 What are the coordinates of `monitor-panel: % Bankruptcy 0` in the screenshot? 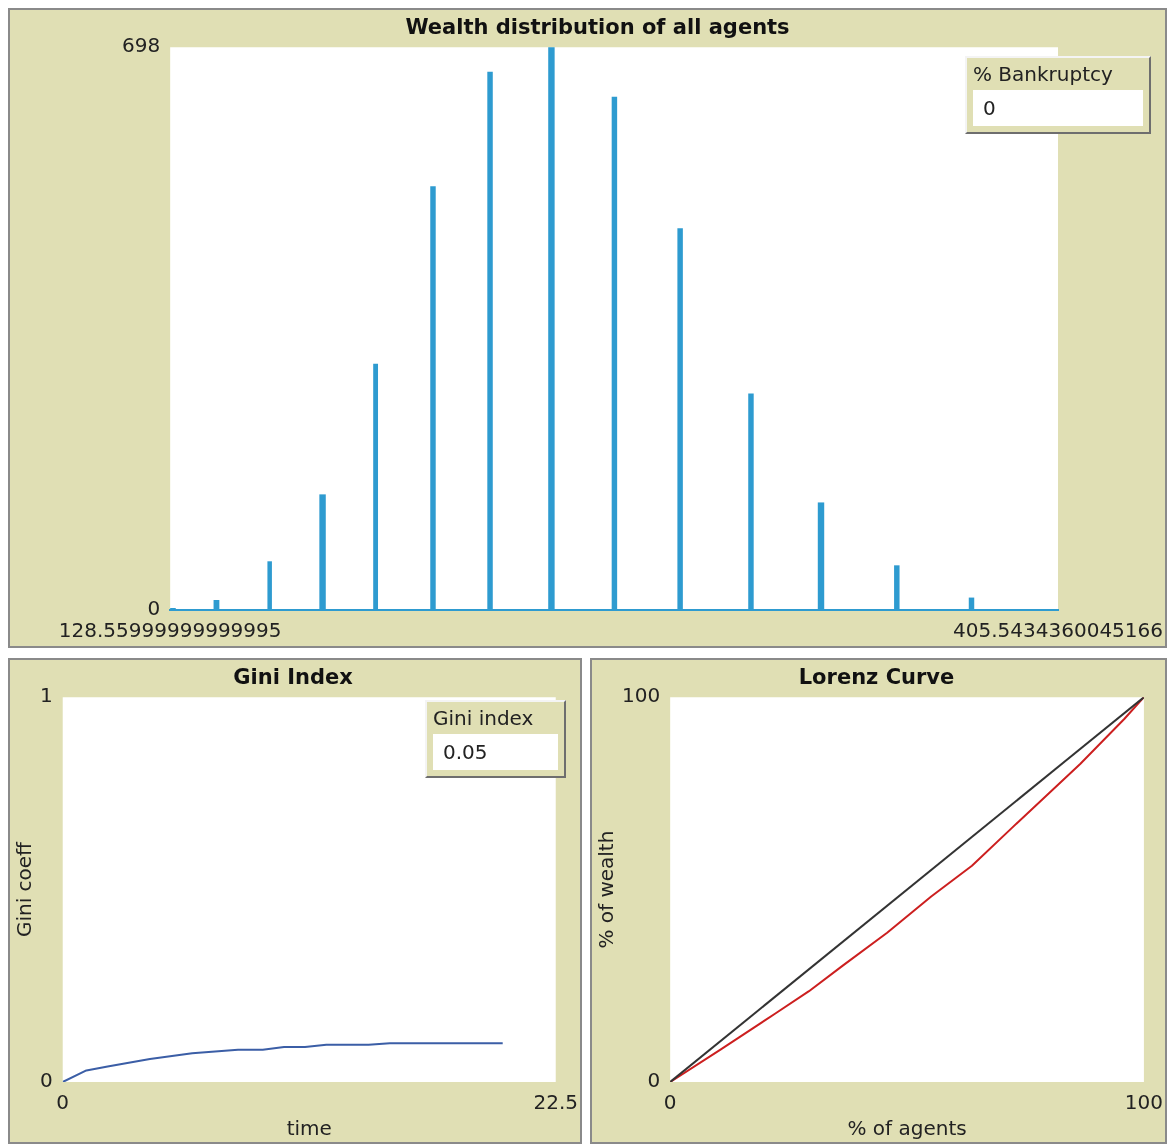 It's located at (1058, 95).